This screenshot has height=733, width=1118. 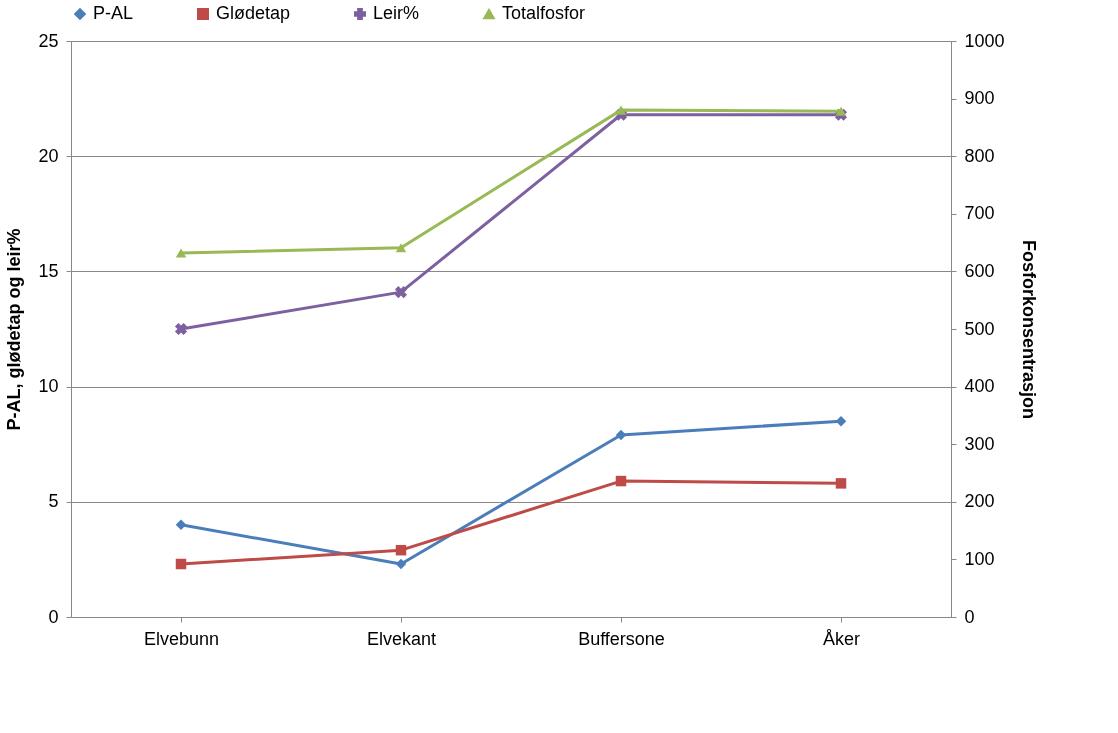 I want to click on y2-tick-label: 0, so click(x=969, y=616).